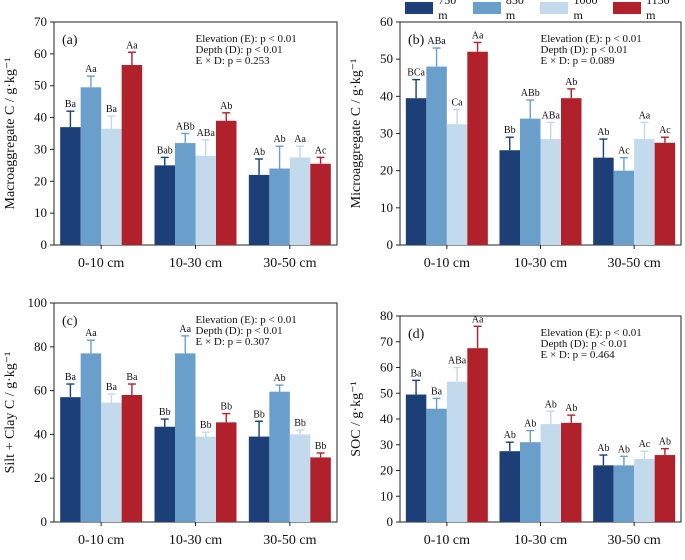  Describe the element at coordinates (530, 93) in the screenshot. I see `panel-b-significance-label: ABb` at that location.